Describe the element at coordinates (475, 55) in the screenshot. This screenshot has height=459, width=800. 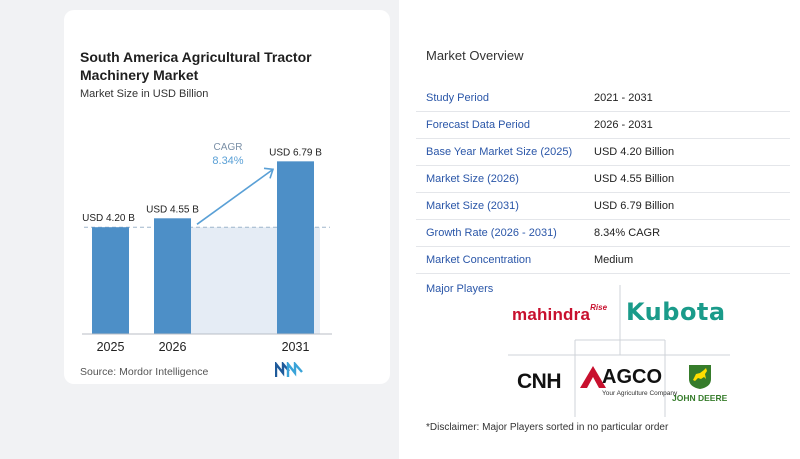
I see `overview-title: Market Overview` at that location.